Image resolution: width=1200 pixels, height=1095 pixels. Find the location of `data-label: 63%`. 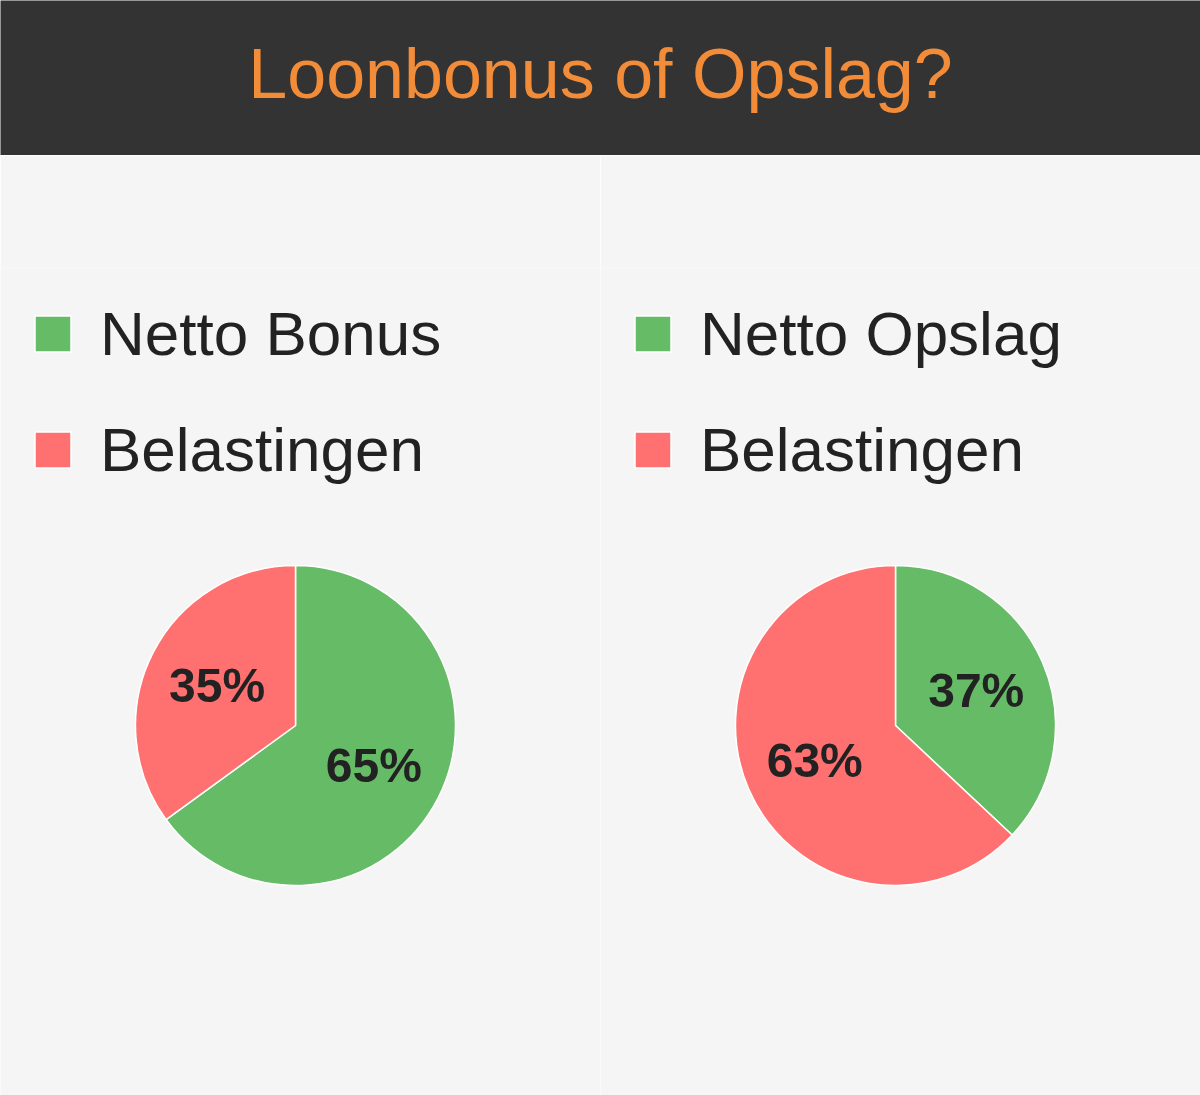

data-label: 63% is located at coordinates (814, 760).